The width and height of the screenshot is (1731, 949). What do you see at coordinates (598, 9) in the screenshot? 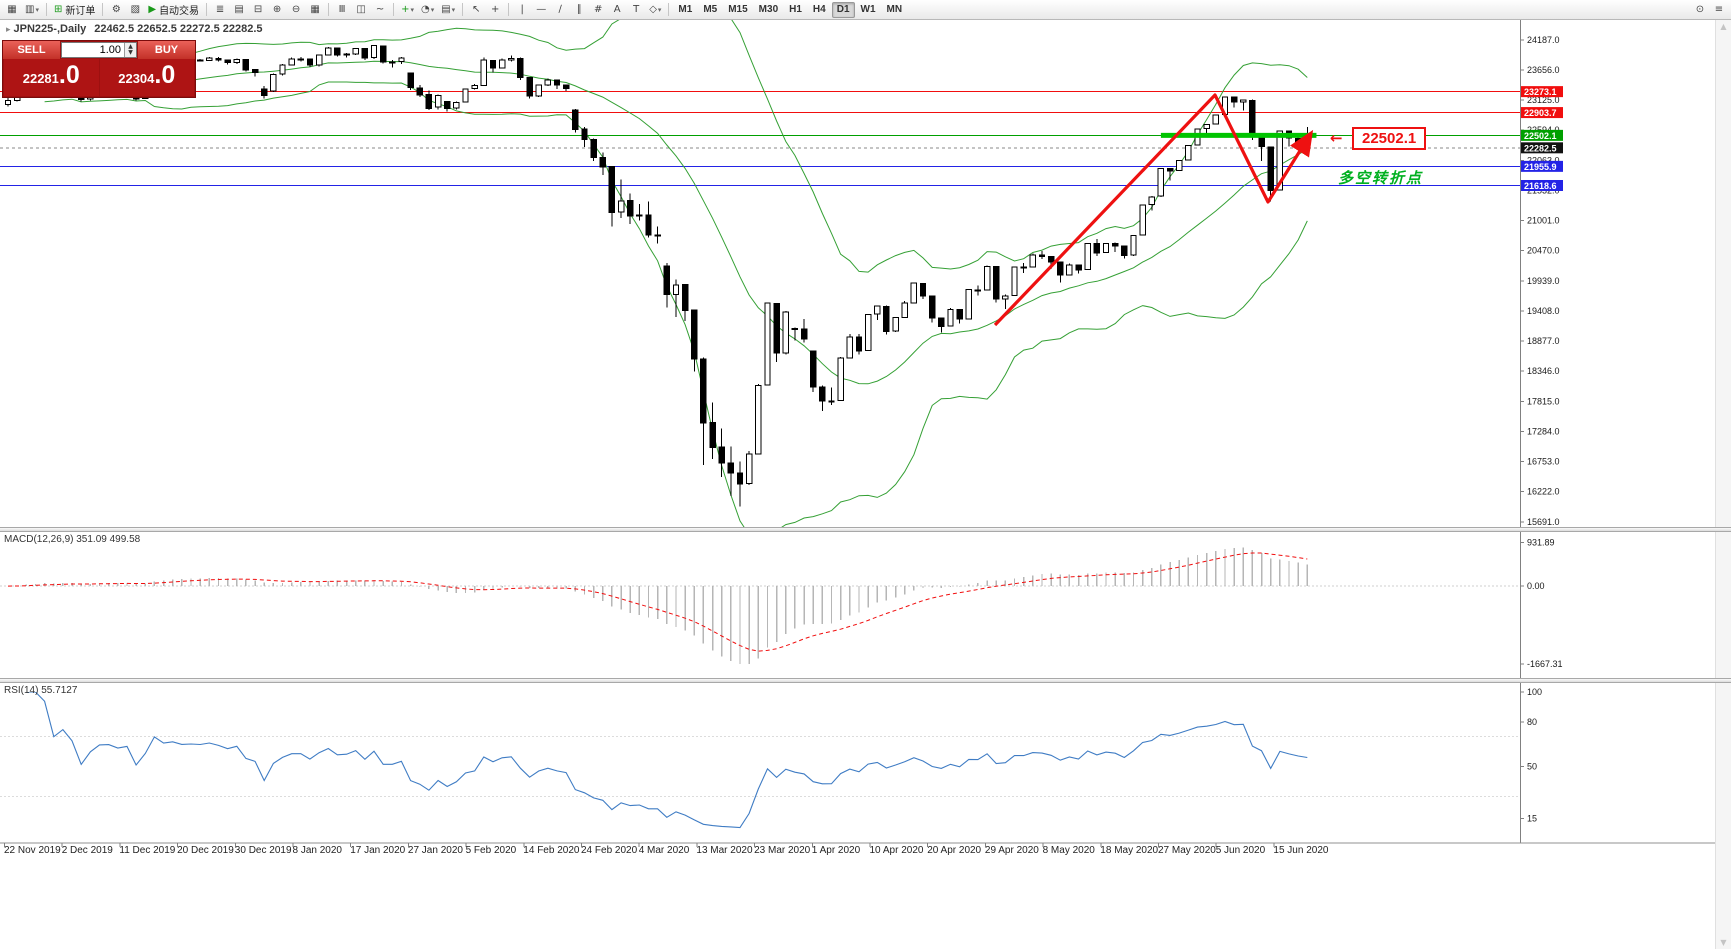
I see `fibonacci-icon: #` at bounding box center [598, 9].